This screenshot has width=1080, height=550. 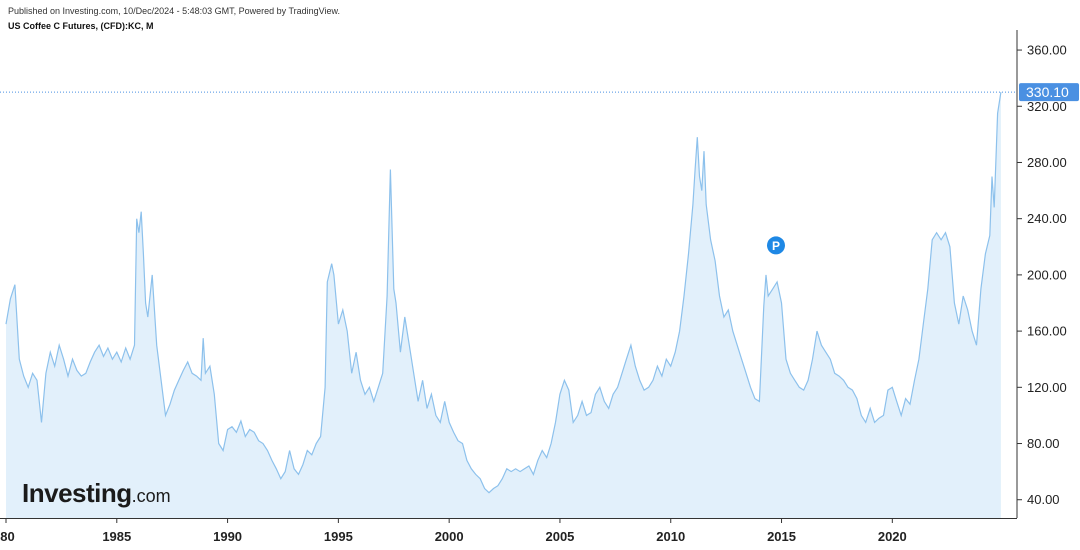 I want to click on x-tick-label: 2015, so click(x=781, y=536).